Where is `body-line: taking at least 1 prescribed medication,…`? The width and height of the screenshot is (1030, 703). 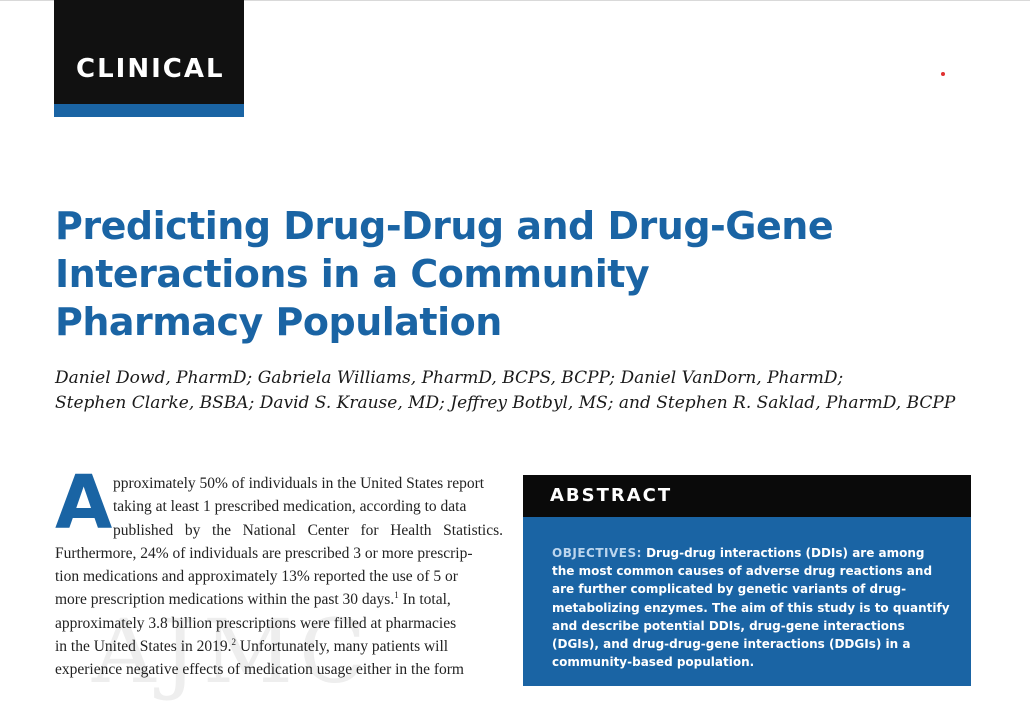
body-line: taking at least 1 prescribed medication,… is located at coordinates (290, 507).